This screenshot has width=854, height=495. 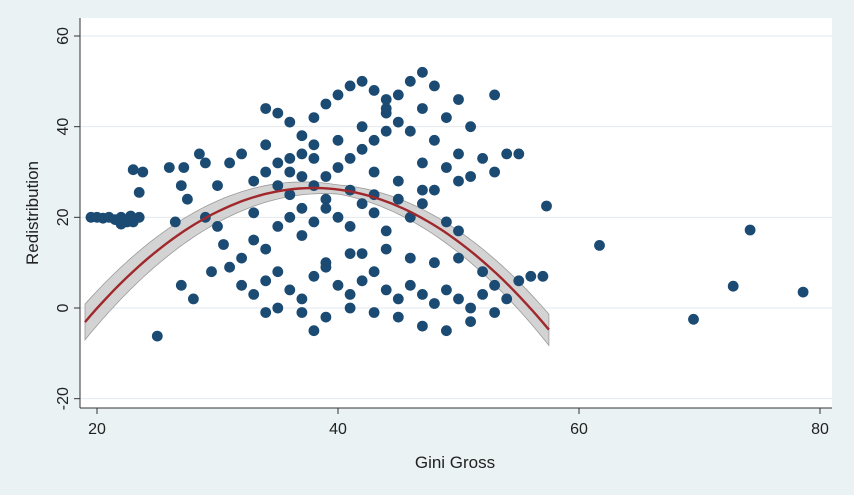 What do you see at coordinates (579, 429) in the screenshot?
I see `x-tick-label: 60` at bounding box center [579, 429].